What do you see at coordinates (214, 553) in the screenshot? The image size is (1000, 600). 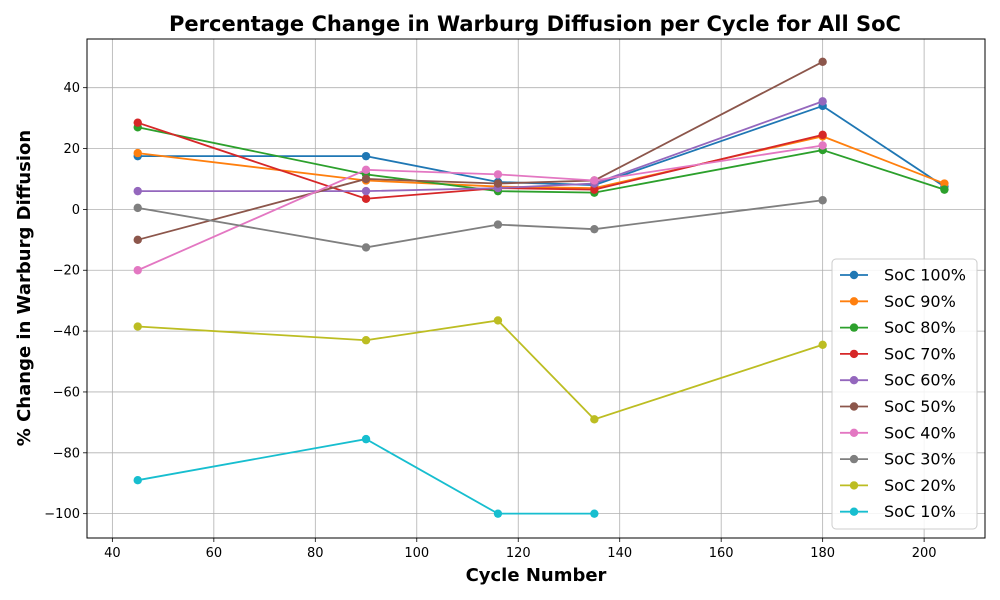 I see `x-tick-label: 60` at bounding box center [214, 553].